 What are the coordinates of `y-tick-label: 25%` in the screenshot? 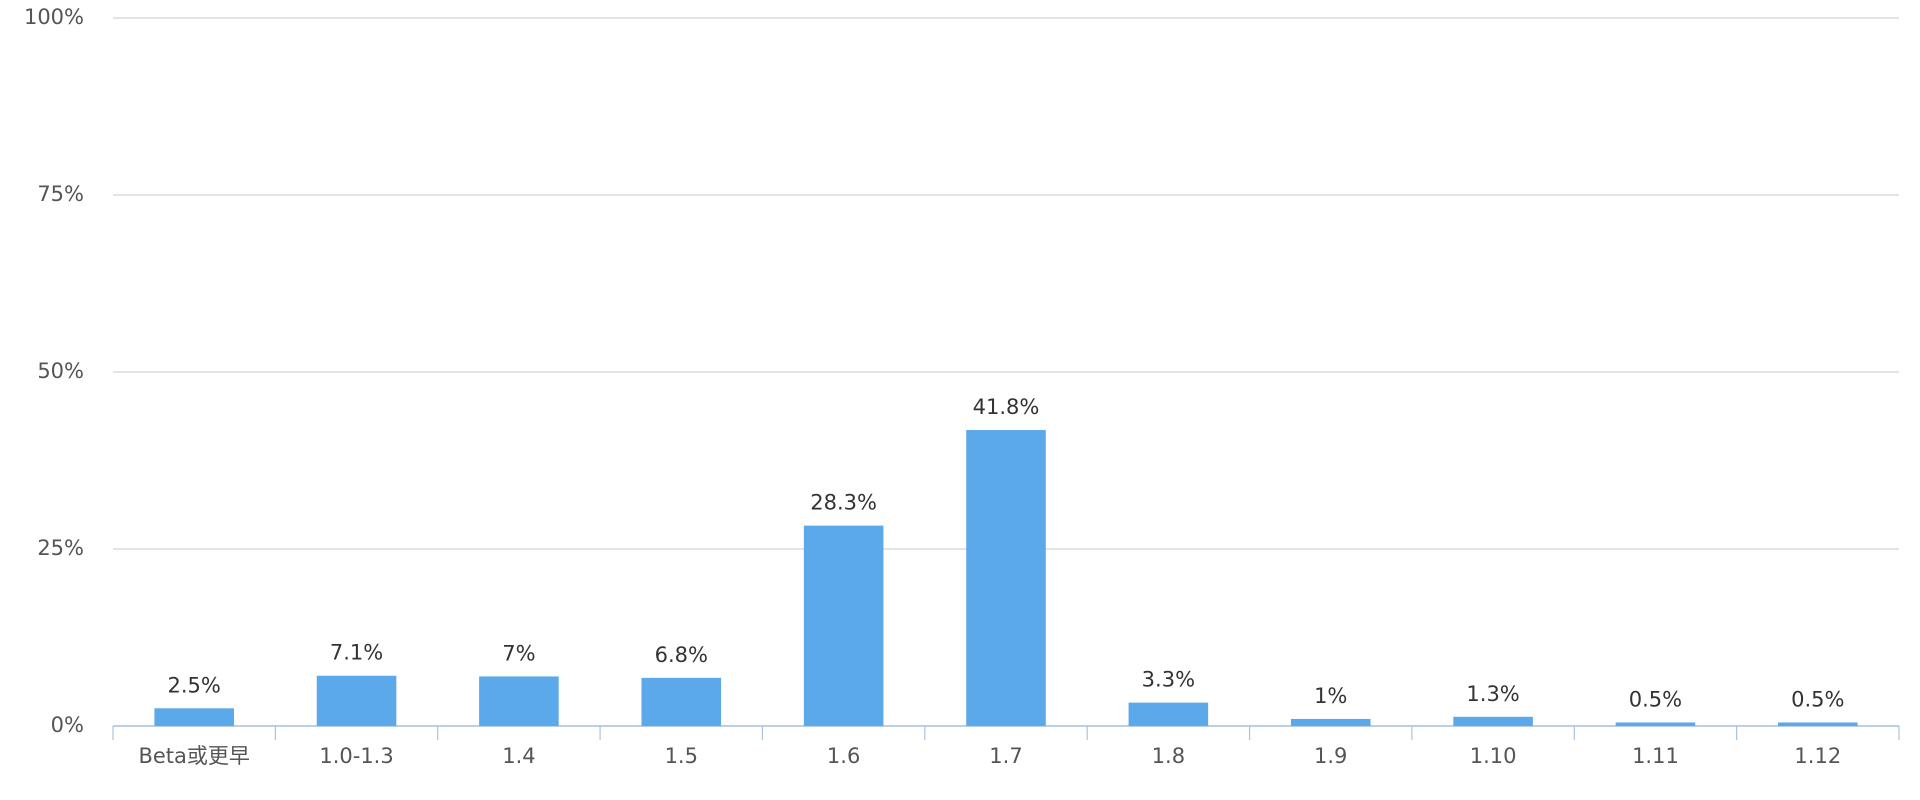 It's located at (60, 548).